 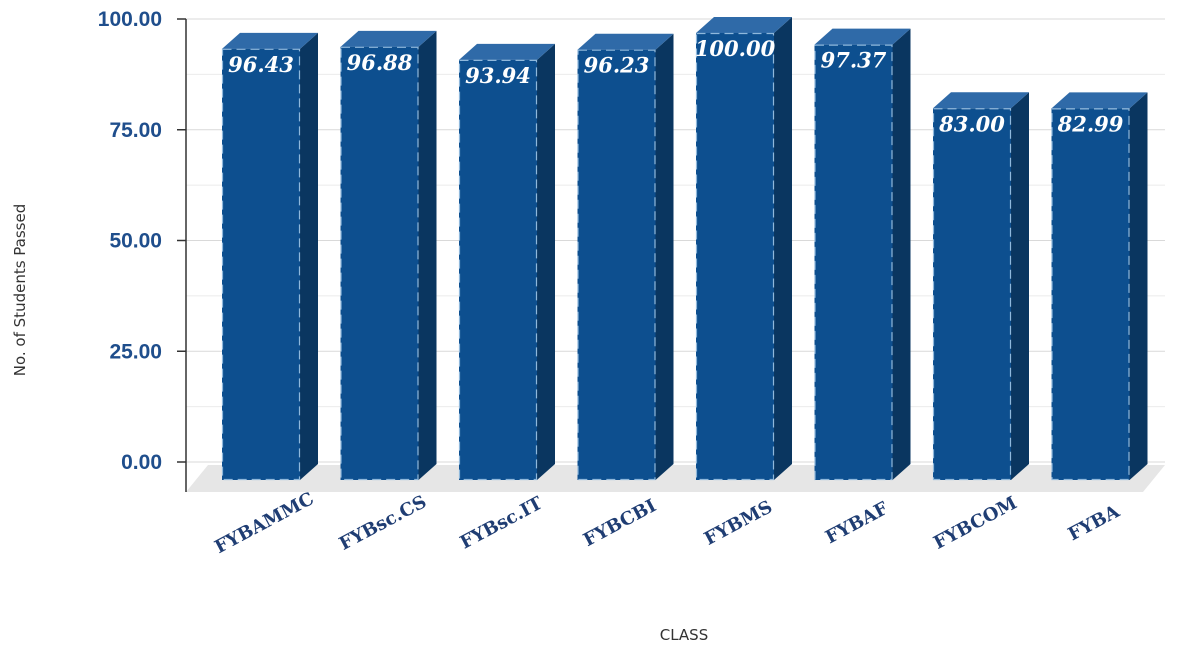 What do you see at coordinates (975, 522) in the screenshot?
I see `x-tick-label: FYBCOM` at bounding box center [975, 522].